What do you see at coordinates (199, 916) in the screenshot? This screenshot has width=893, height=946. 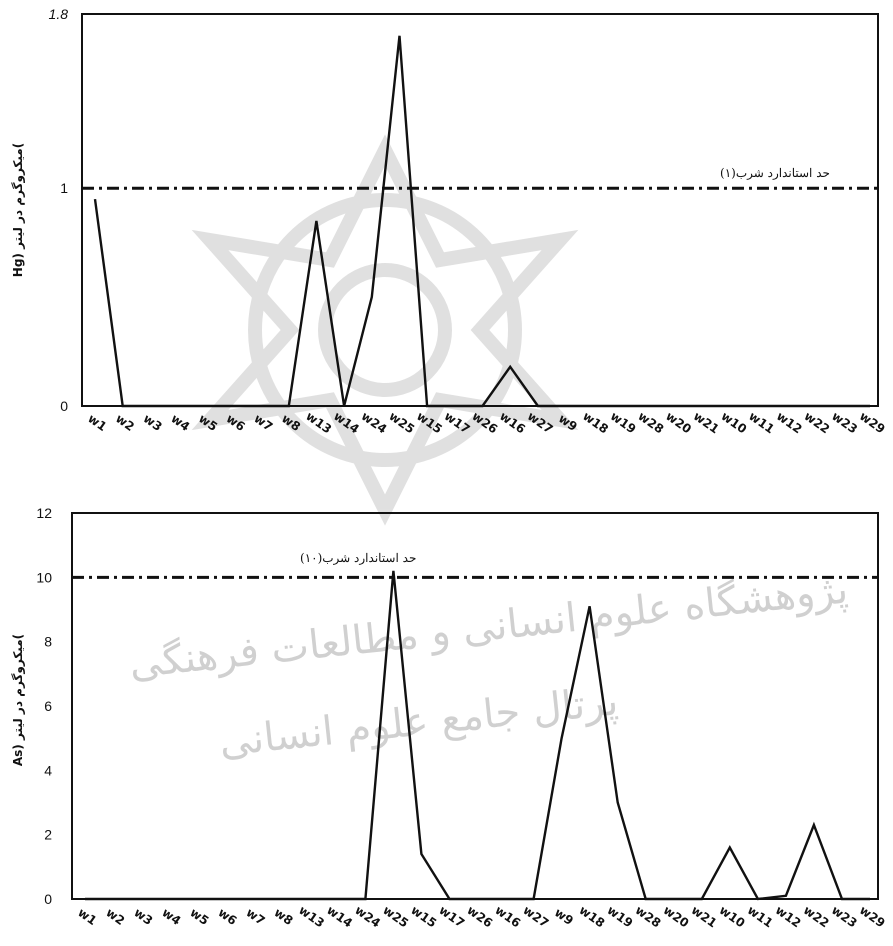 I see `as-x-tick-label: w5` at bounding box center [199, 916].